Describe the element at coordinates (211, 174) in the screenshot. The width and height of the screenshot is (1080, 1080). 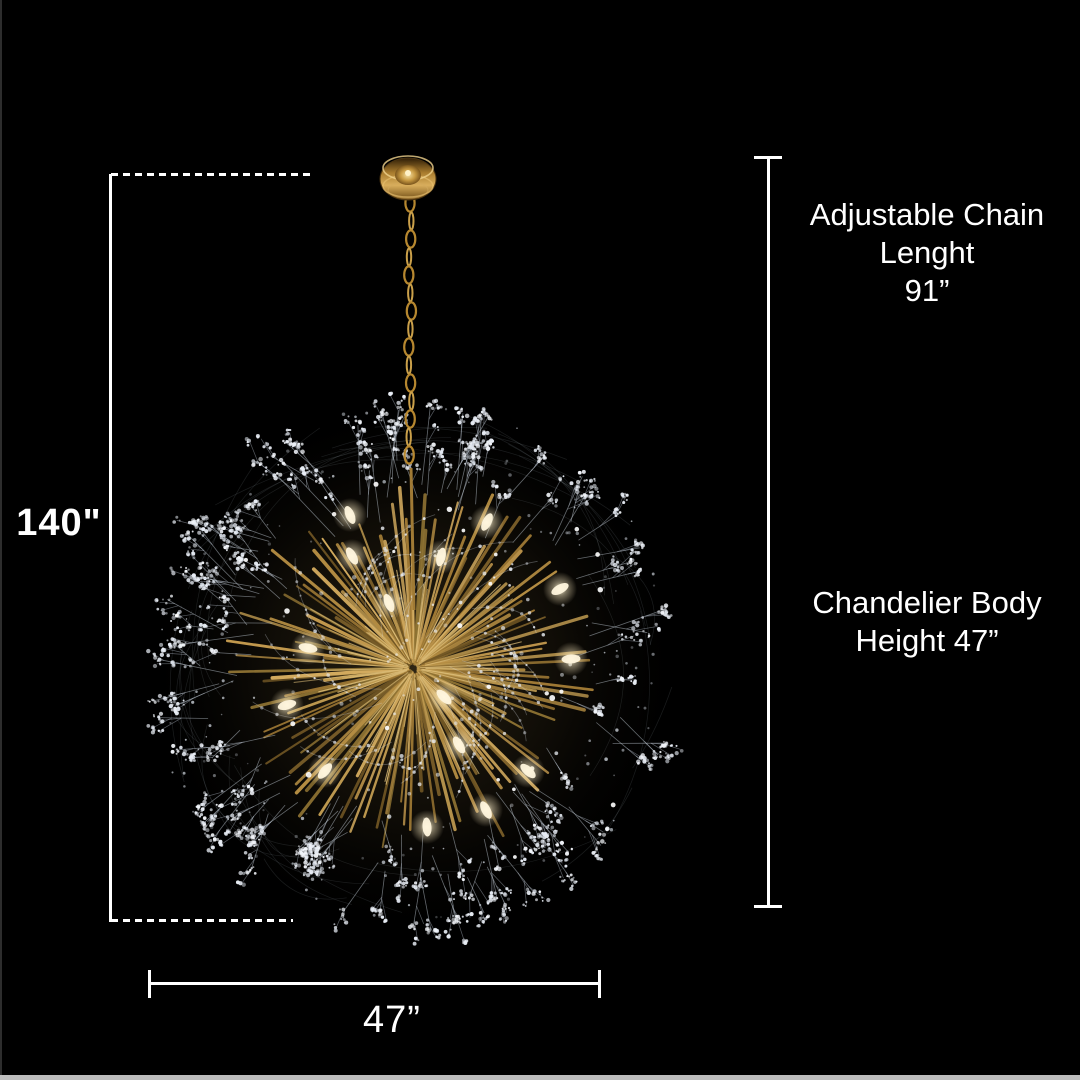
I see `extension-line-top` at that location.